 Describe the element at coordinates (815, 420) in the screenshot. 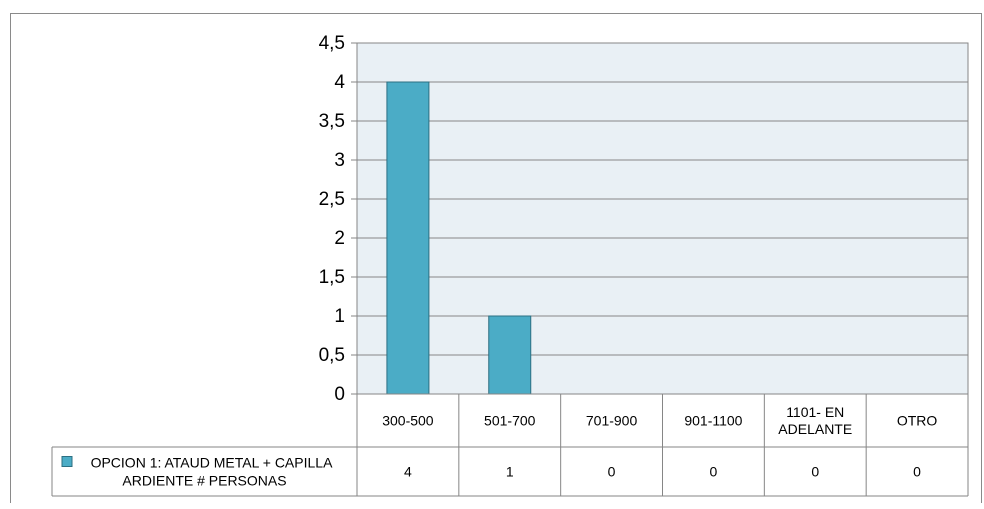

I see `category-label: 1101- EN ADELANTE` at that location.